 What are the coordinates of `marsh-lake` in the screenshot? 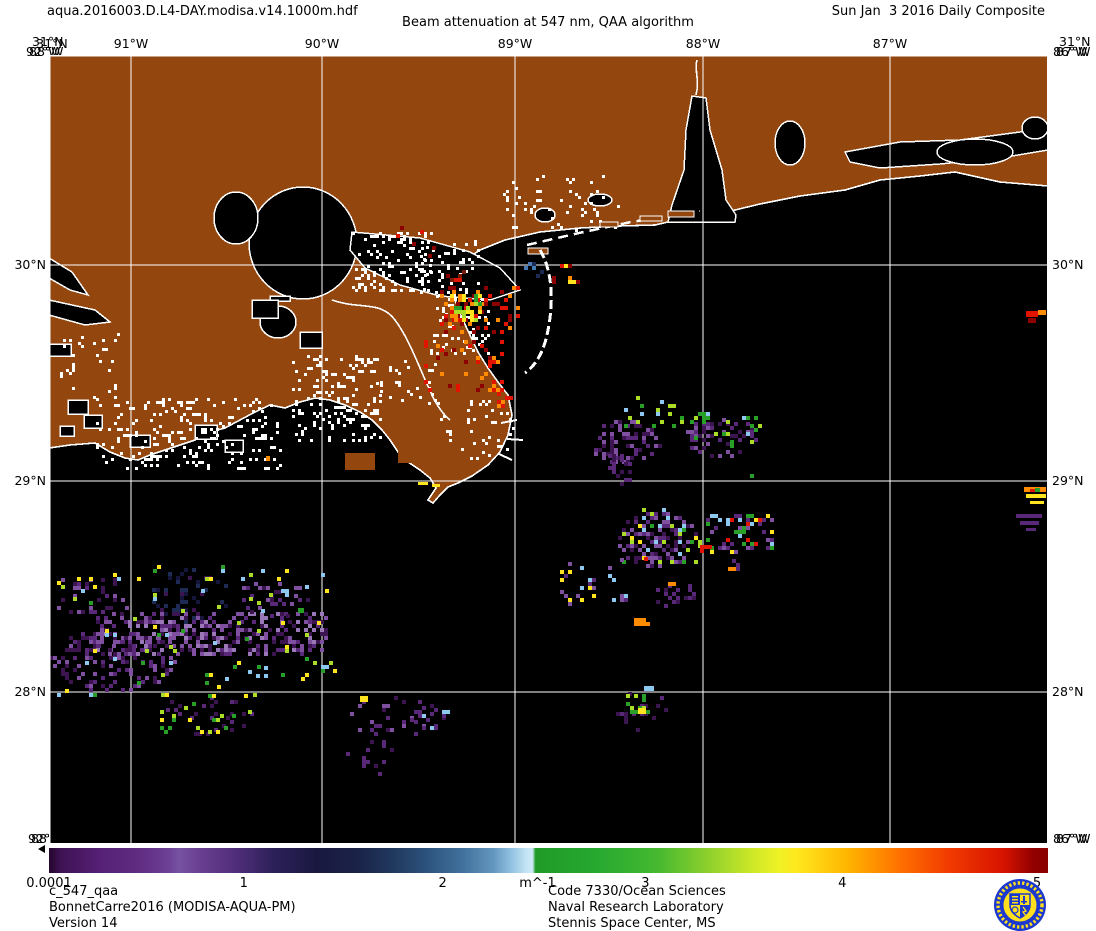 It's located at (265, 309).